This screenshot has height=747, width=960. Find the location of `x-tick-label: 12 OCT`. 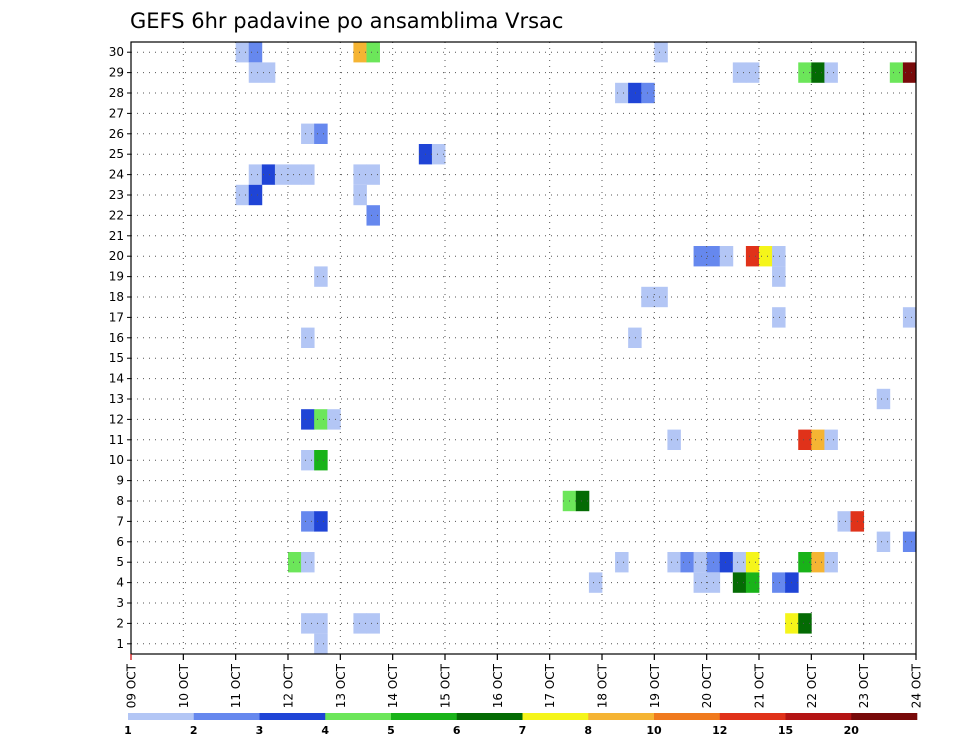

x-tick-label: 12 OCT is located at coordinates (289, 685).